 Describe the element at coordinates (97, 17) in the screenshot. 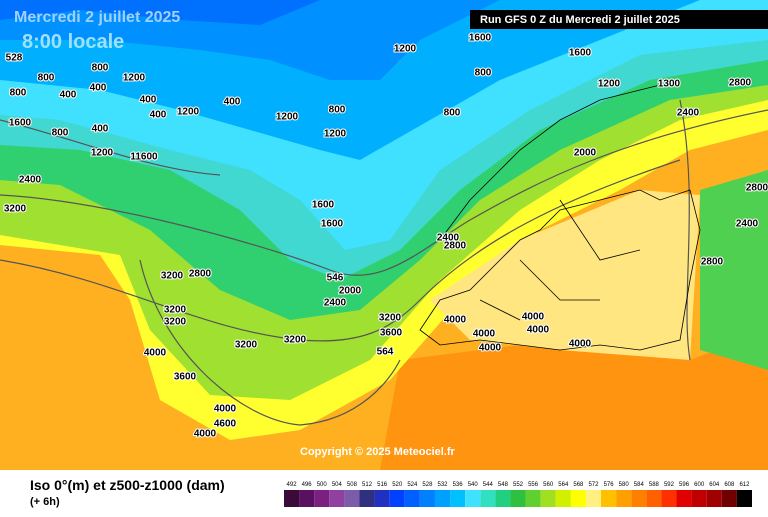

I see `date-title: Mercredi 2 juillet 2025` at that location.